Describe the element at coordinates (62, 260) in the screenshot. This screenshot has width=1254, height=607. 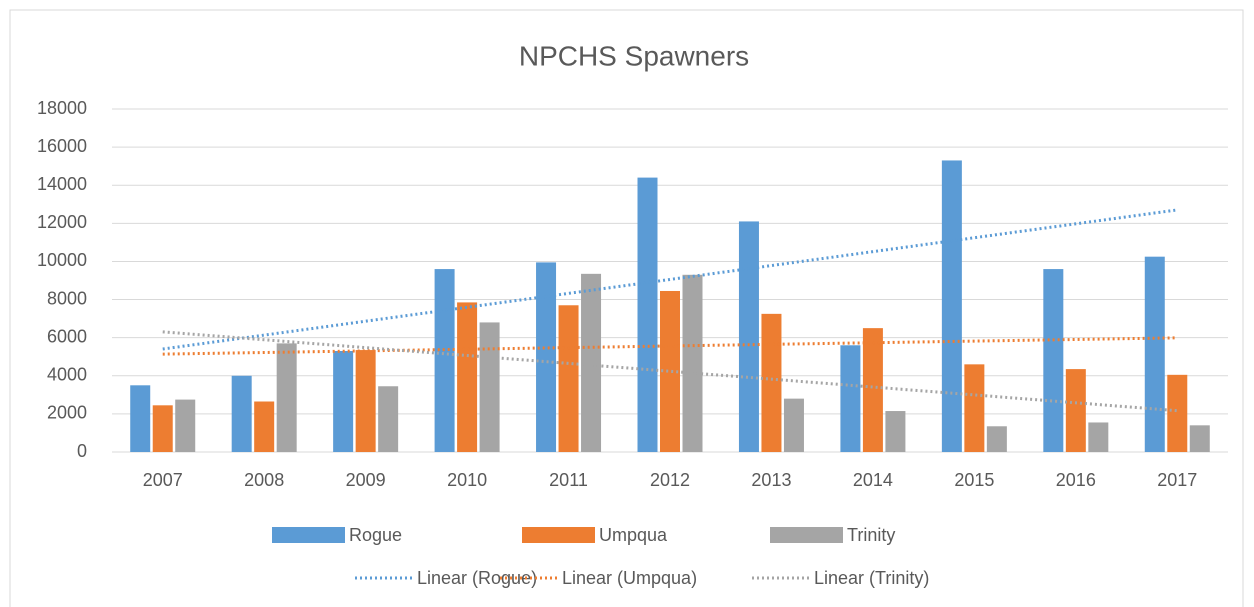
I see `y-tick-label: 10000` at that location.